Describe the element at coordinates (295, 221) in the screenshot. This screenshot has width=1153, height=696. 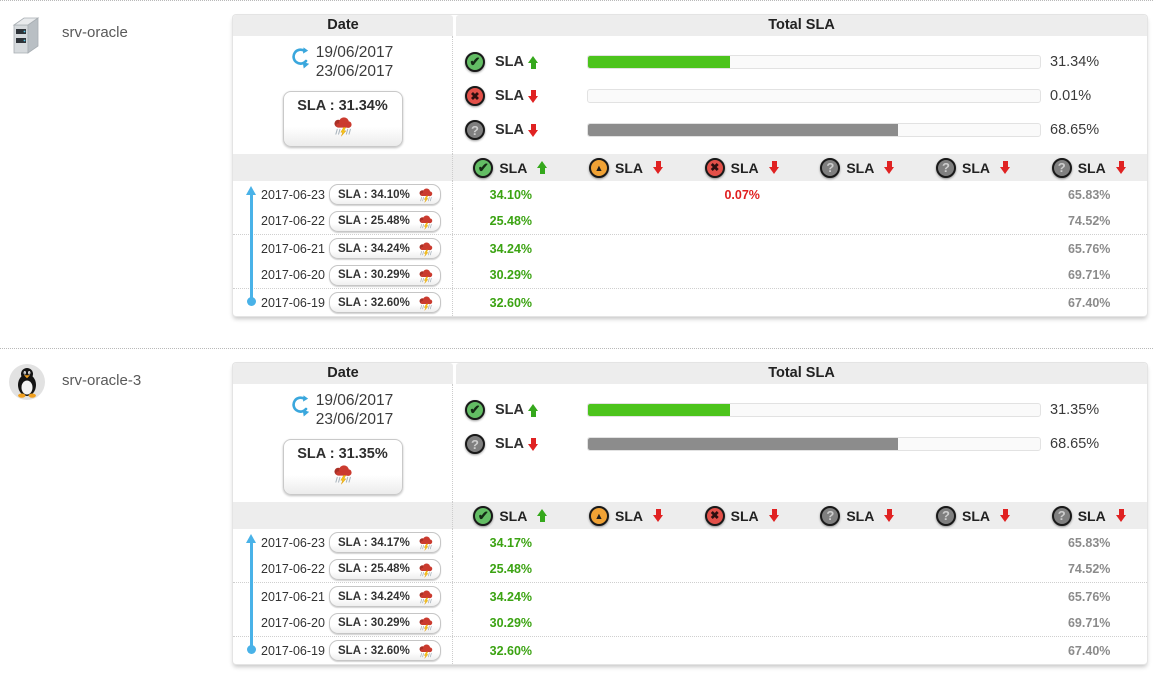
I see `row-date: 2017-06-22` at that location.